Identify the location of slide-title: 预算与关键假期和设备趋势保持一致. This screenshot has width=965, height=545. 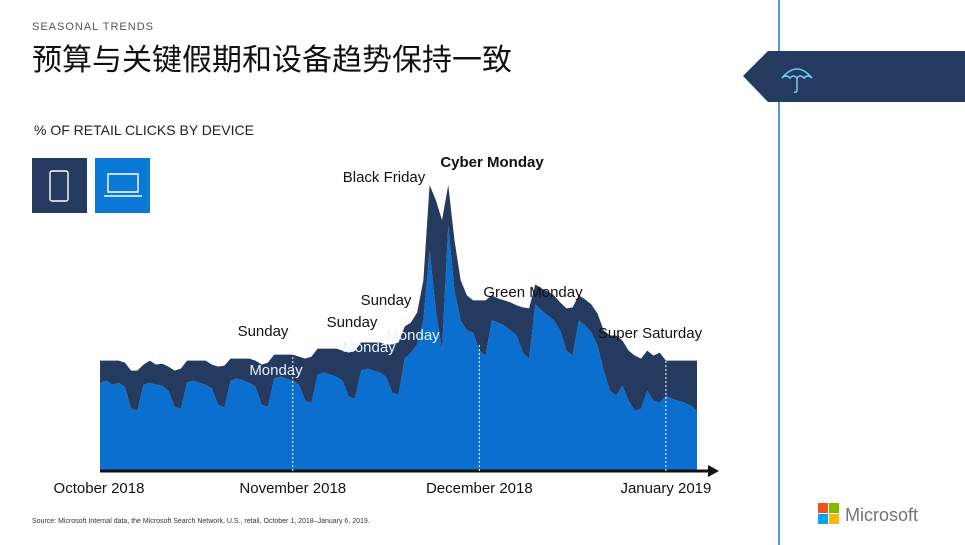
(272, 60).